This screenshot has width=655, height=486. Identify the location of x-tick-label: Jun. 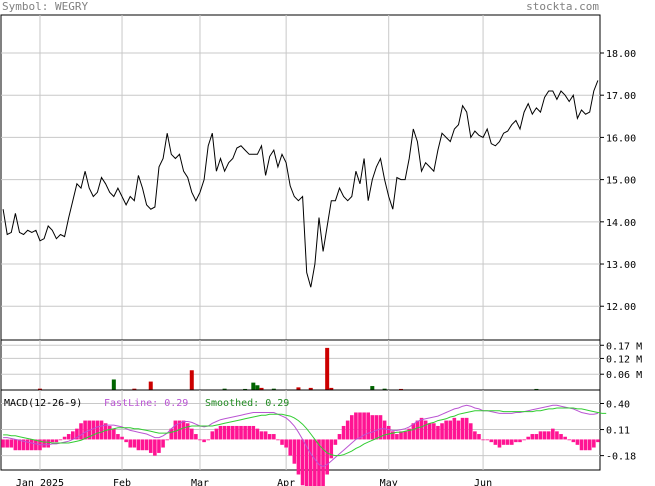
(483, 482).